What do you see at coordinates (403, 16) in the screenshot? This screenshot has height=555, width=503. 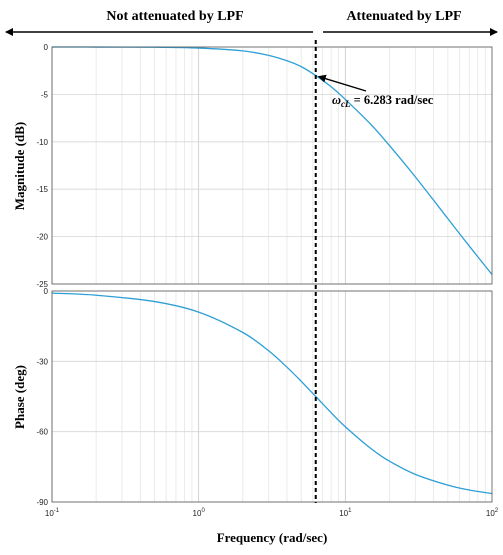 I see `region-label-attenuated: Attenuated by LPF` at bounding box center [403, 16].